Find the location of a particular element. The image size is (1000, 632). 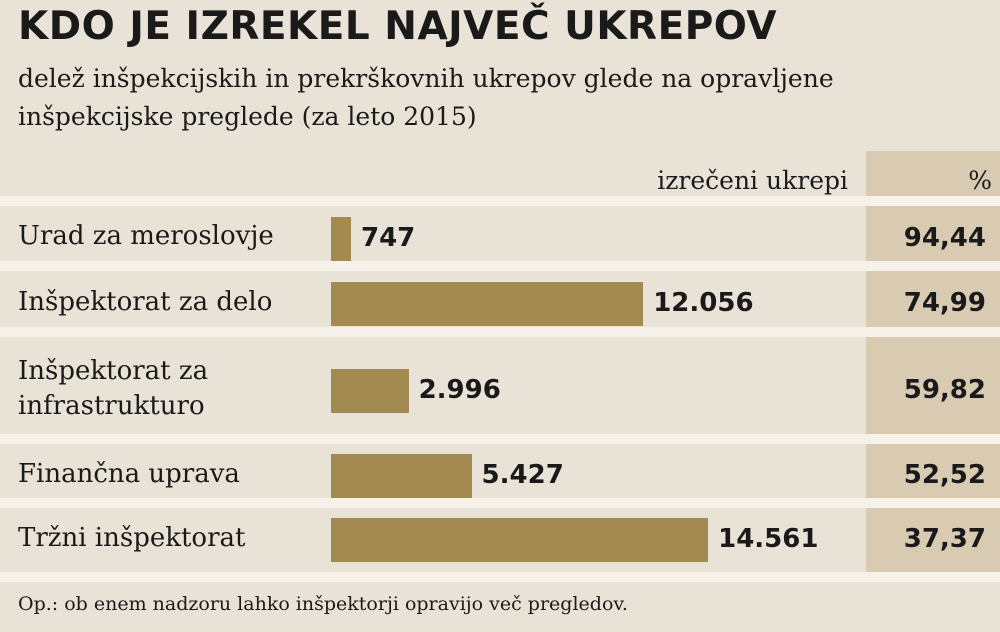

bar-value-label: 5.427 is located at coordinates (522, 475).